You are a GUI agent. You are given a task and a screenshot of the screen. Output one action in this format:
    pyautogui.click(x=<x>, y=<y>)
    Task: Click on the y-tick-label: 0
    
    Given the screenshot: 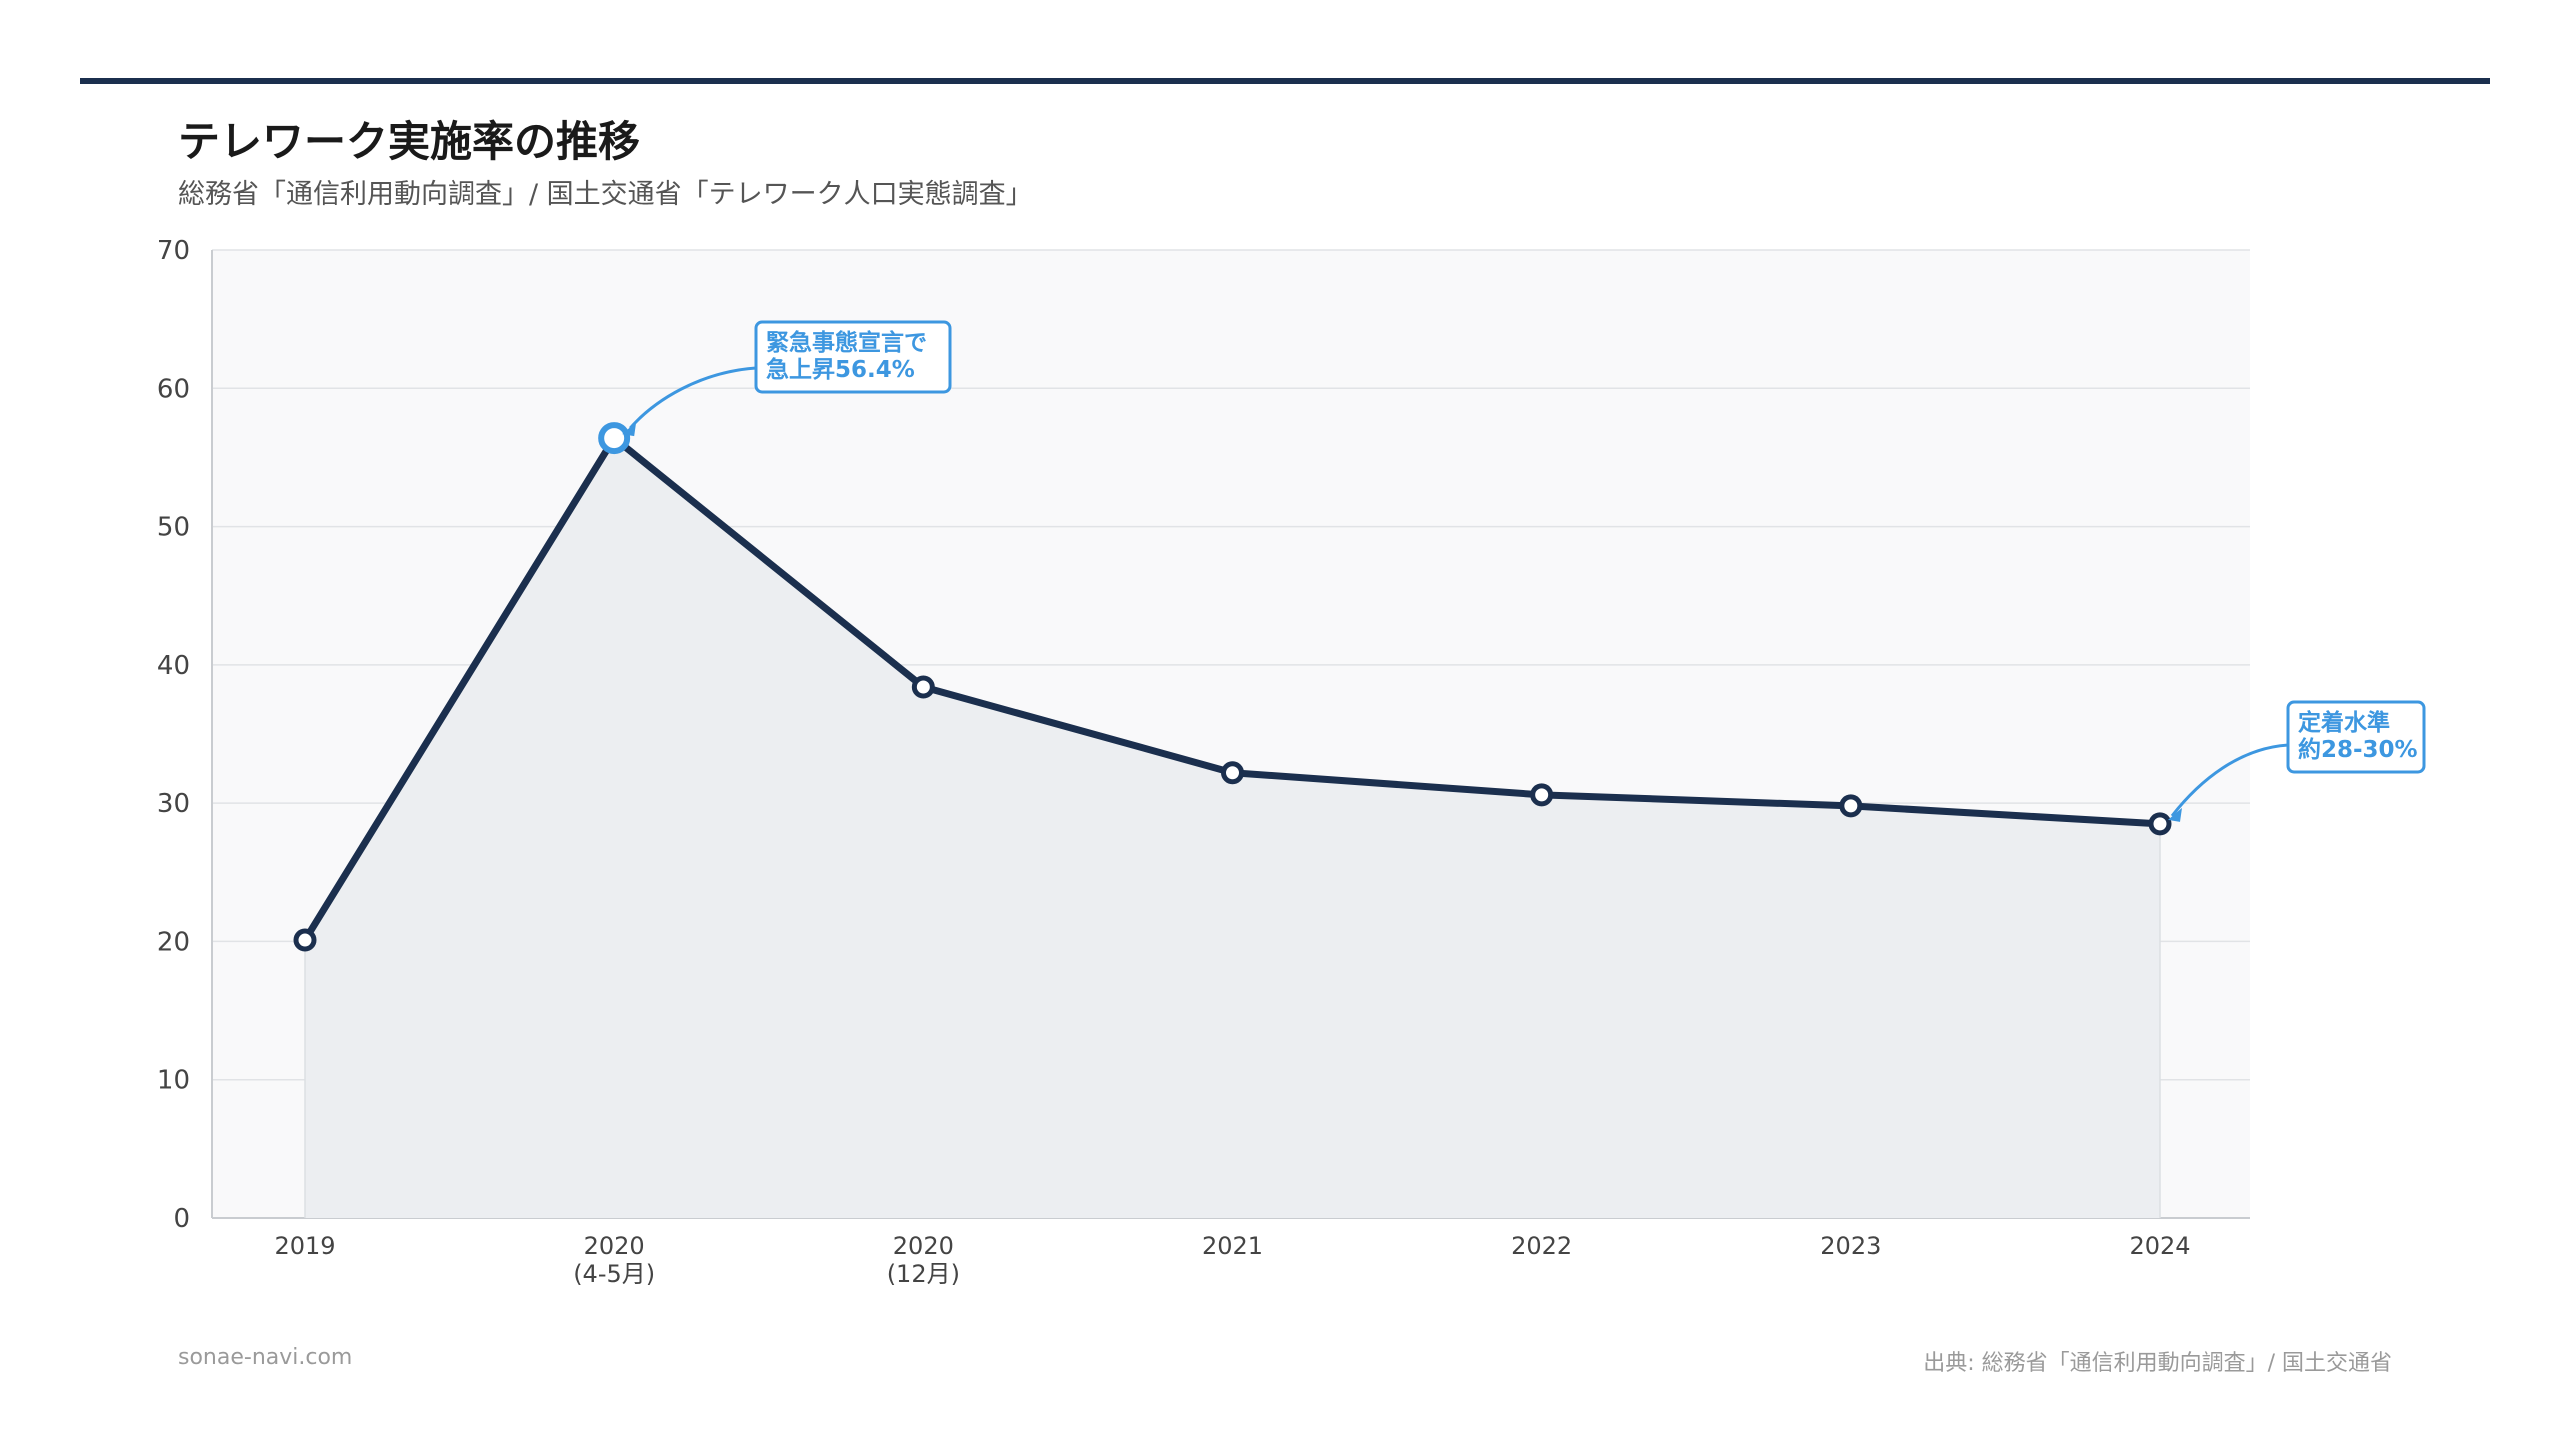 What is the action you would take?
    pyautogui.click(x=181, y=1219)
    